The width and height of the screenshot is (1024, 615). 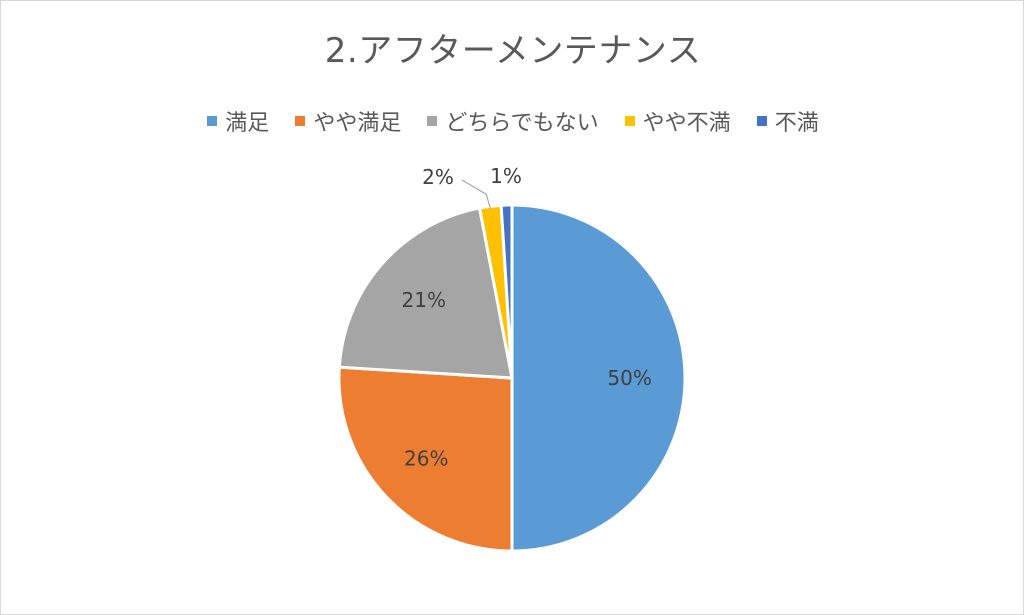 What do you see at coordinates (424, 300) in the screenshot?
I see `data-label: 21%` at bounding box center [424, 300].